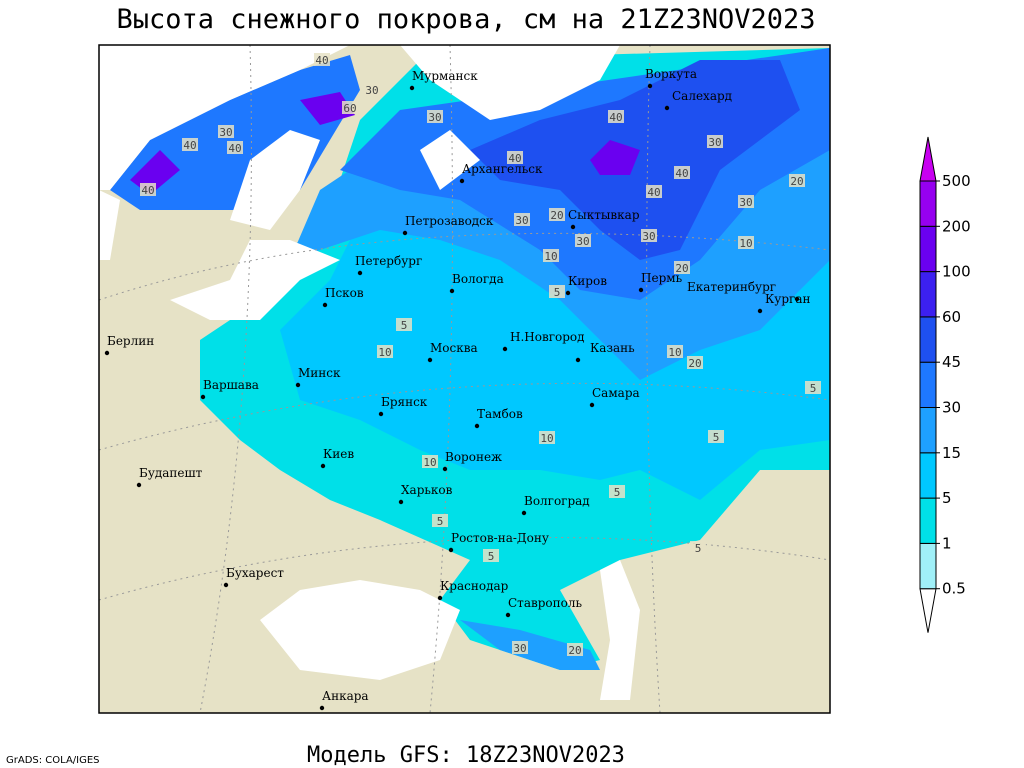 This screenshot has height=768, width=1024. I want to click on city-label: Киров, so click(587, 281).